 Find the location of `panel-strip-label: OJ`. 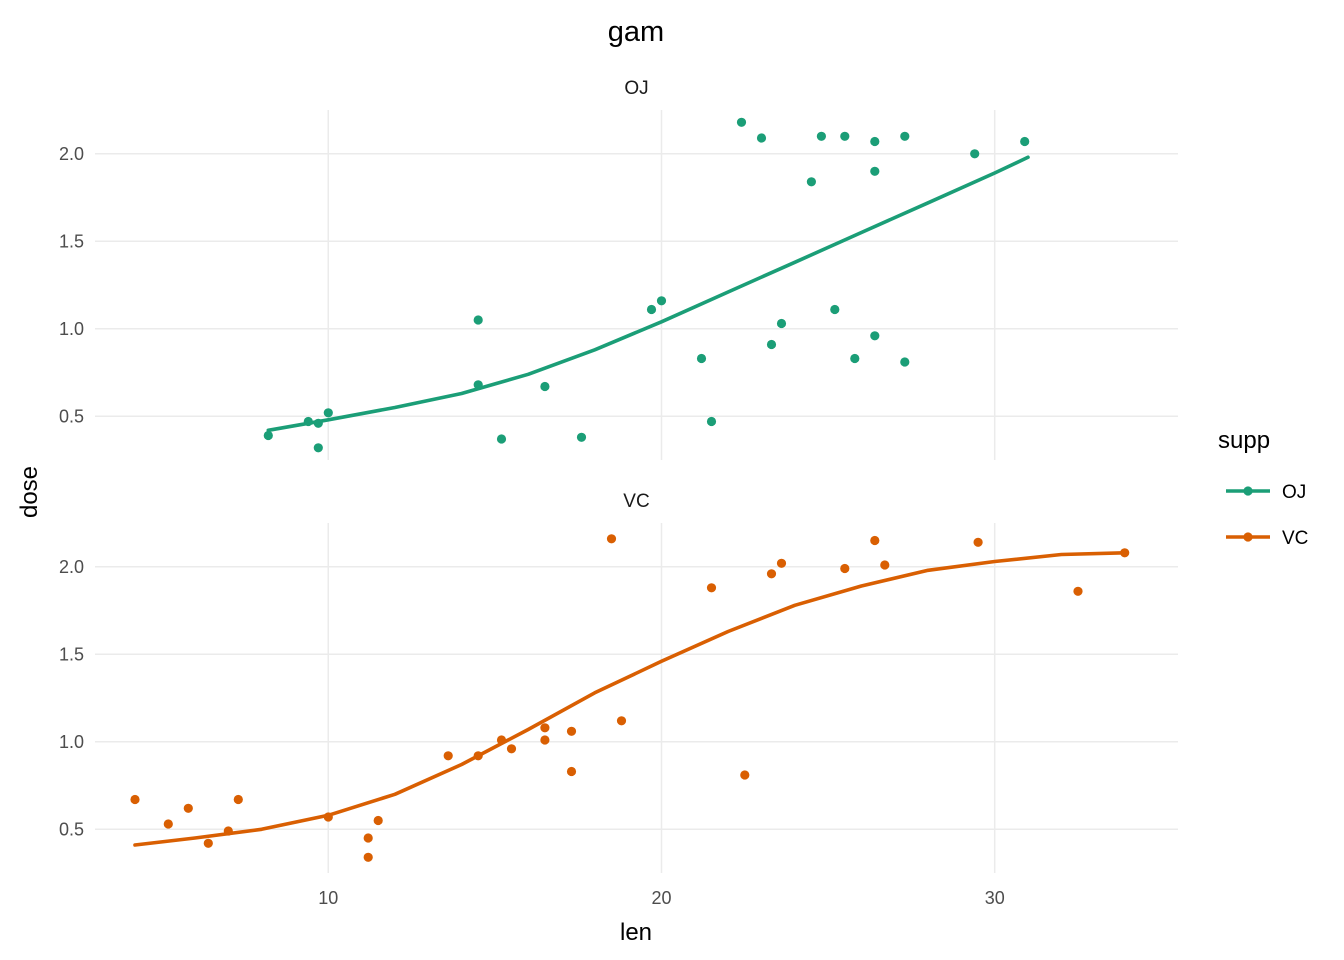

panel-strip-label: OJ is located at coordinates (636, 88).